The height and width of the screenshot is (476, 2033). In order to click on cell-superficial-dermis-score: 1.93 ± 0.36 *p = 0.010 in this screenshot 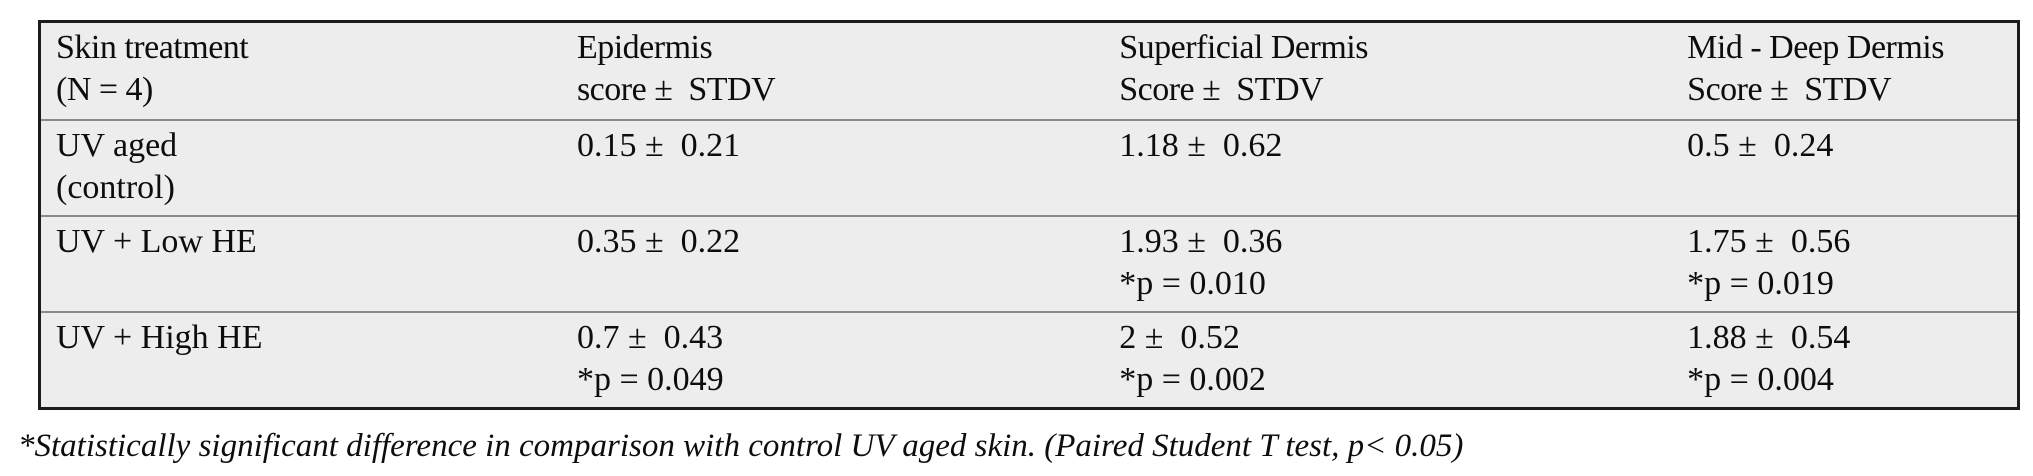, I will do `click(1201, 262)`.